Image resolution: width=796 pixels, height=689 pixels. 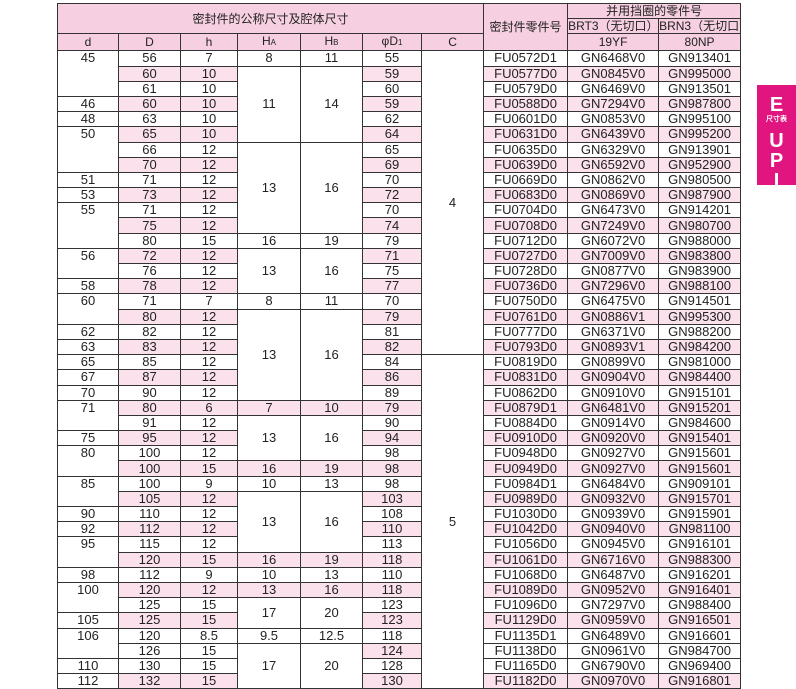 What do you see at coordinates (269, 468) in the screenshot?
I see `cell-ha: 16` at bounding box center [269, 468].